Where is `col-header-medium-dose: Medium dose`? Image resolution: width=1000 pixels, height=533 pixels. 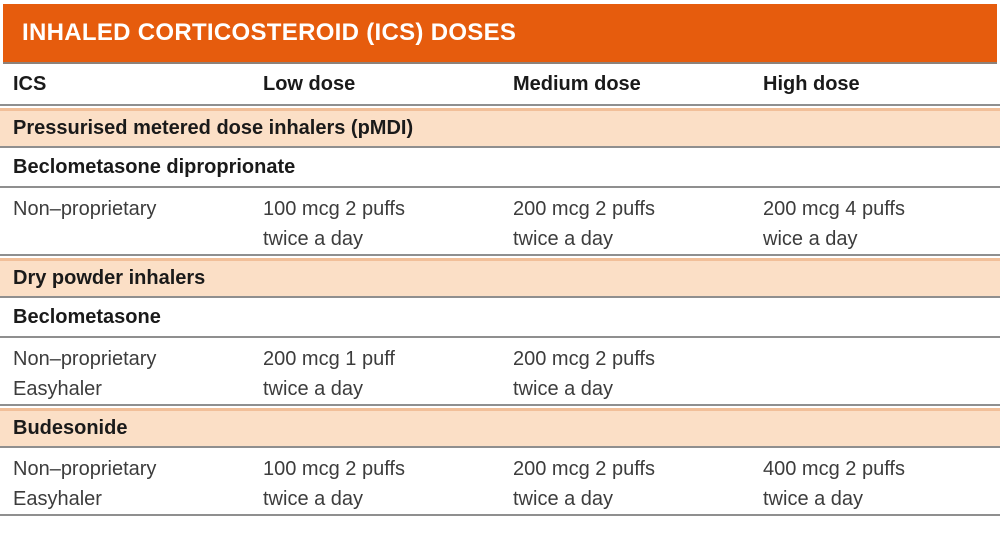
col-header-medium-dose: Medium dose is located at coordinates (625, 85).